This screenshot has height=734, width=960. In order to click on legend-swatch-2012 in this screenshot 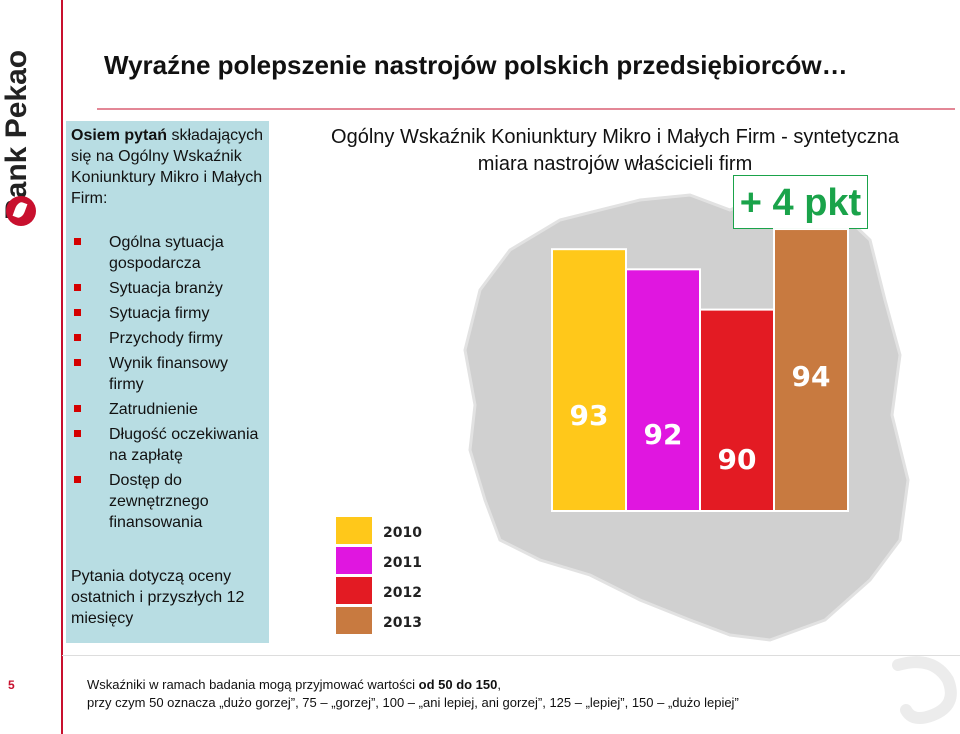, I will do `click(354, 590)`.